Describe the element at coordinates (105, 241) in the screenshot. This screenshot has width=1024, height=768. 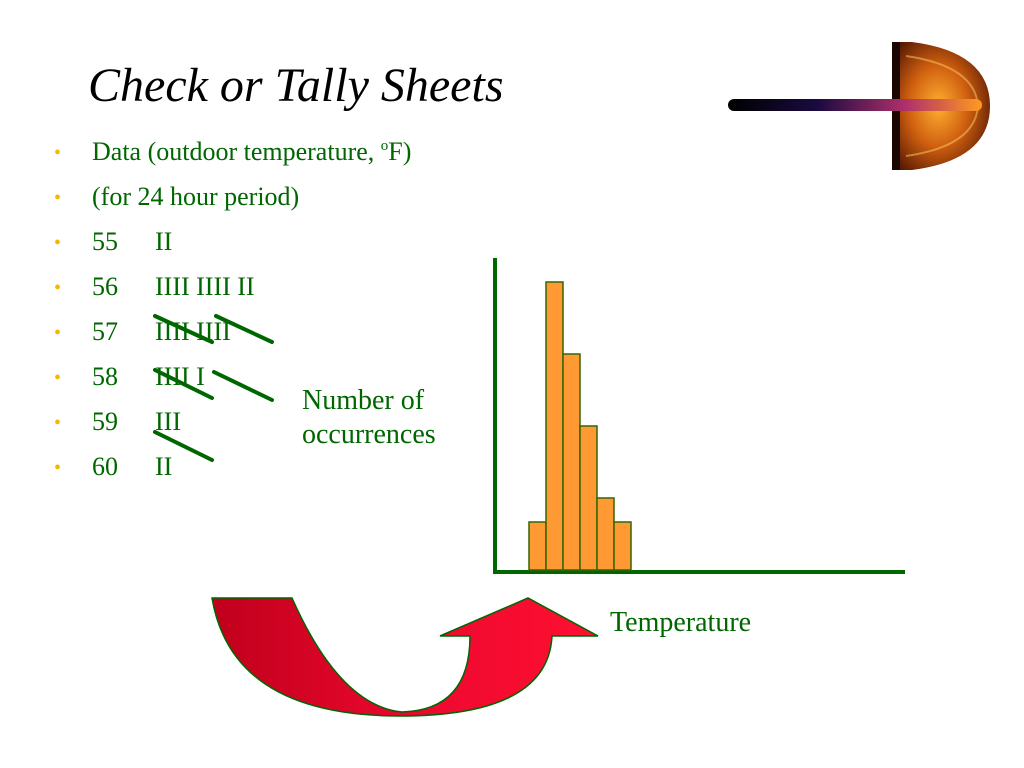
I see `tally-temp-55: 55` at that location.